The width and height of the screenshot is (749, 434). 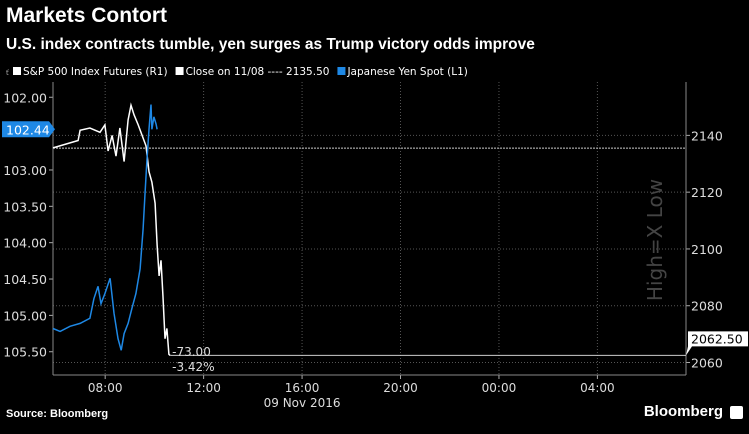 What do you see at coordinates (25, 97) in the screenshot?
I see `left-tick-label: 102.00` at bounding box center [25, 97].